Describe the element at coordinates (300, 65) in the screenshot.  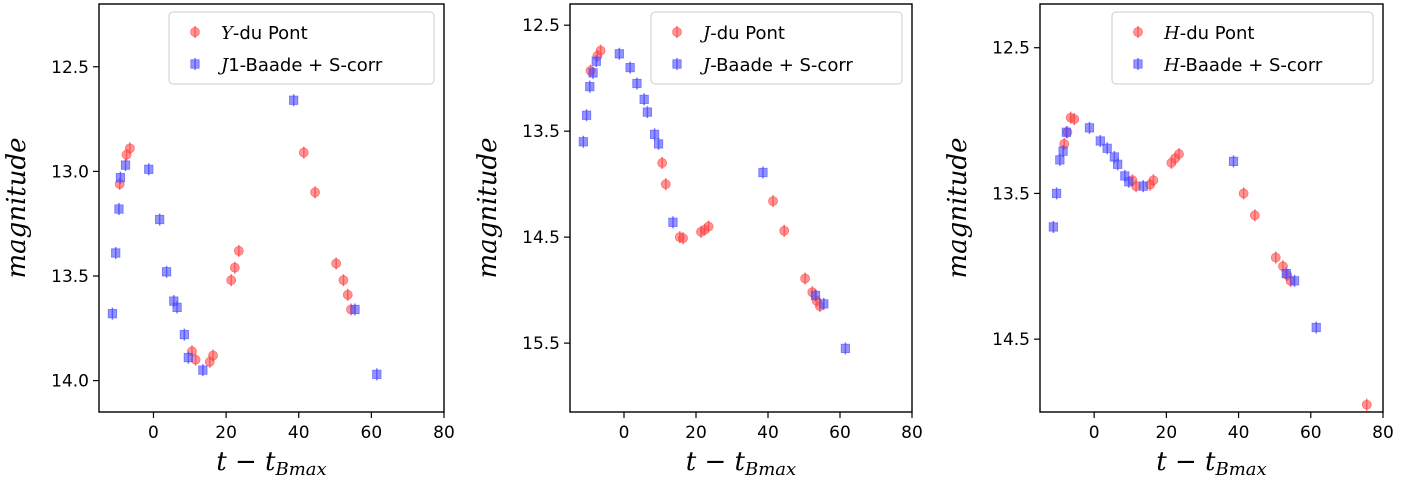
I see `legend-label: J1-Baade + S-corr` at that location.